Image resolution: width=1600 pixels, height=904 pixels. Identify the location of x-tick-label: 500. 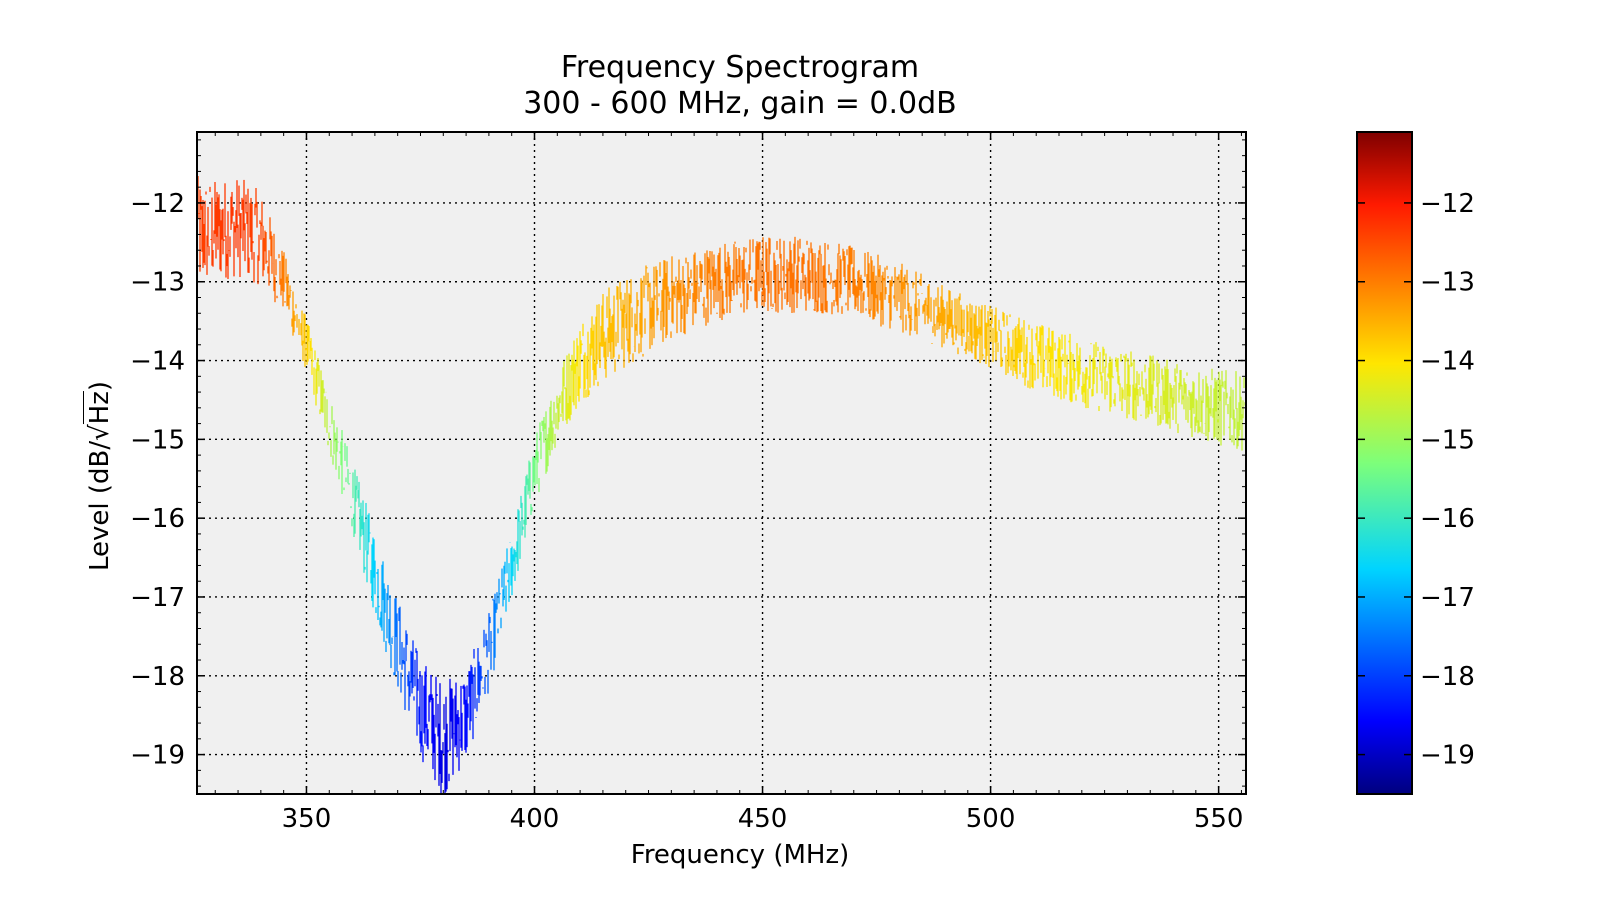
(991, 819).